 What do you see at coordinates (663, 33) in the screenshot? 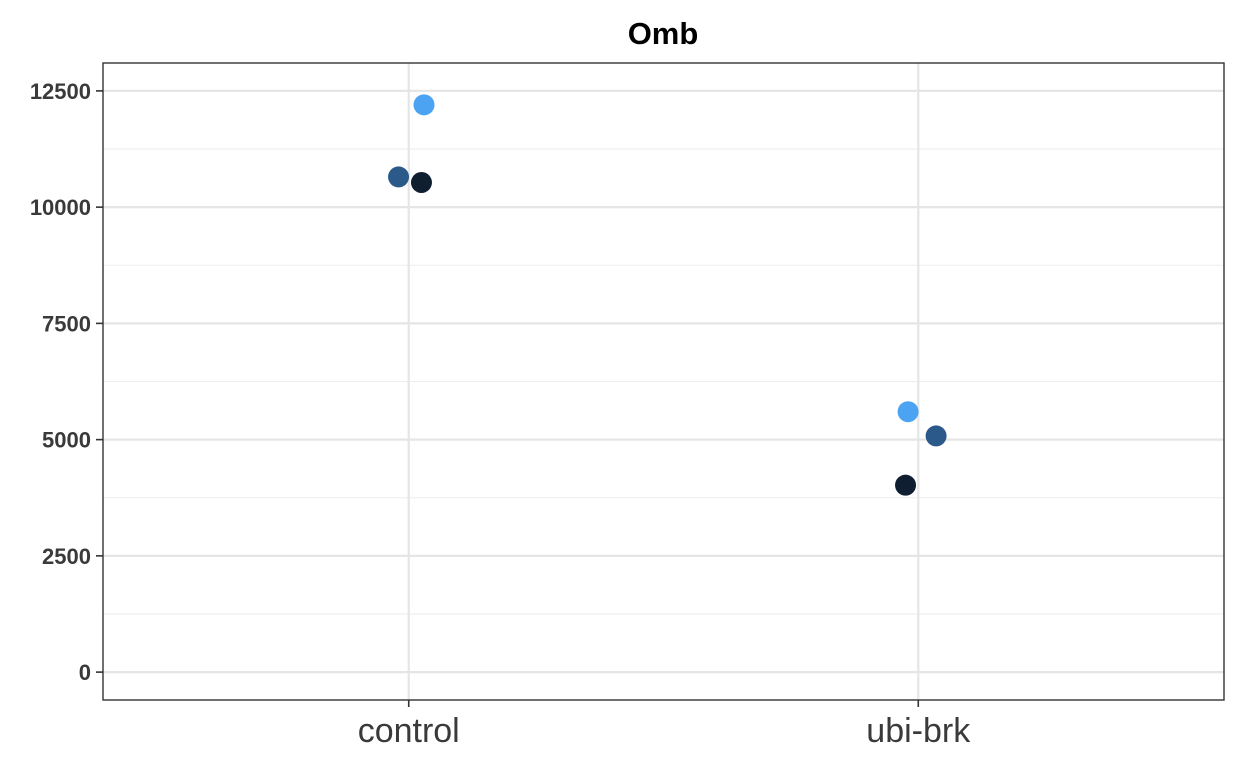
I see `chart-title: Omb` at bounding box center [663, 33].